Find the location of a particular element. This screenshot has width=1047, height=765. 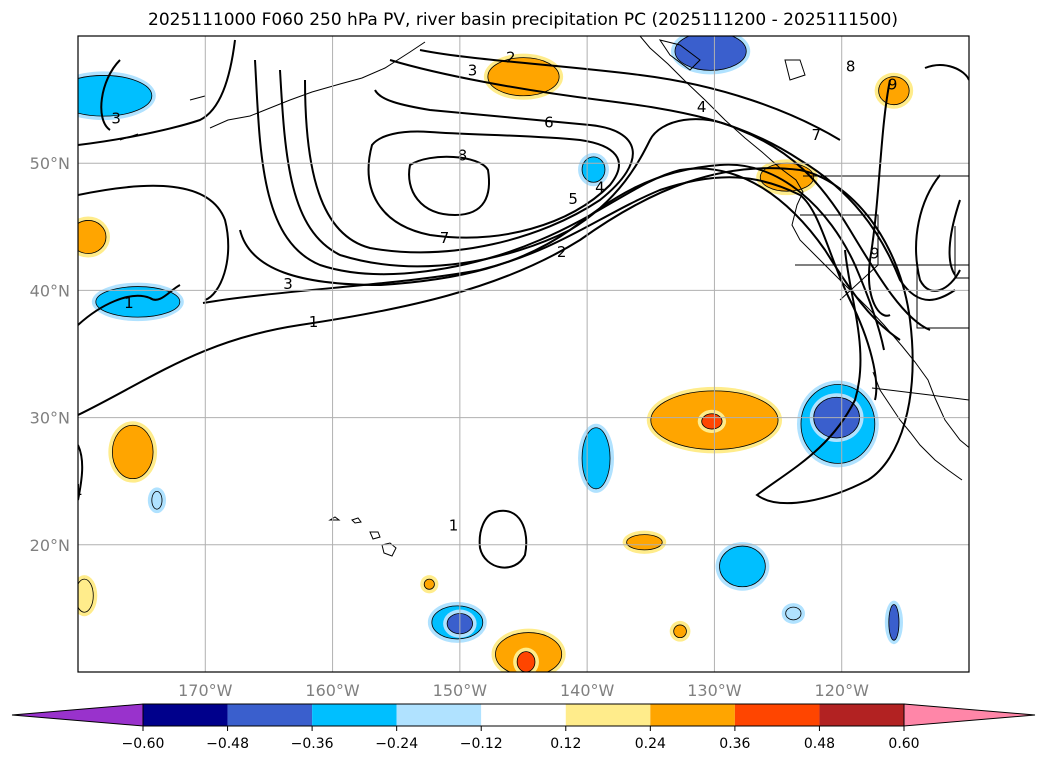

colorbar-extend-max is located at coordinates (969, 715).